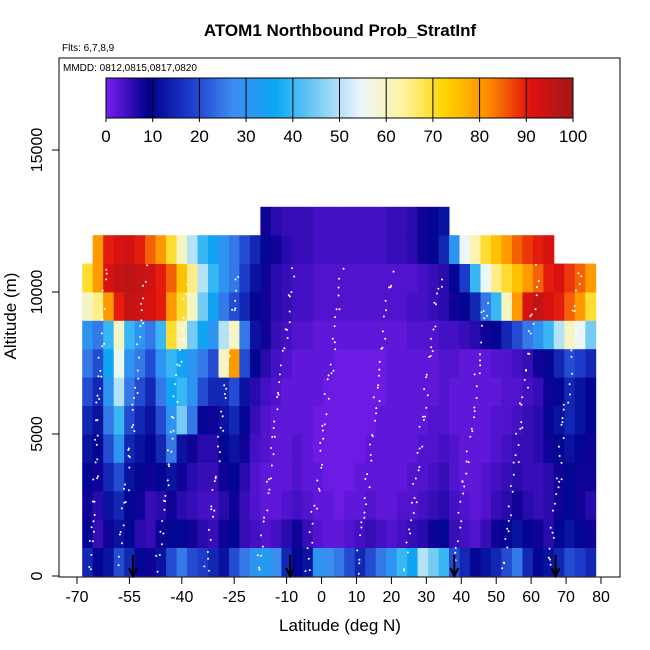 This screenshot has height=650, width=650. Describe the element at coordinates (339, 136) in the screenshot. I see `colorbar-tick-label: 50` at that location.